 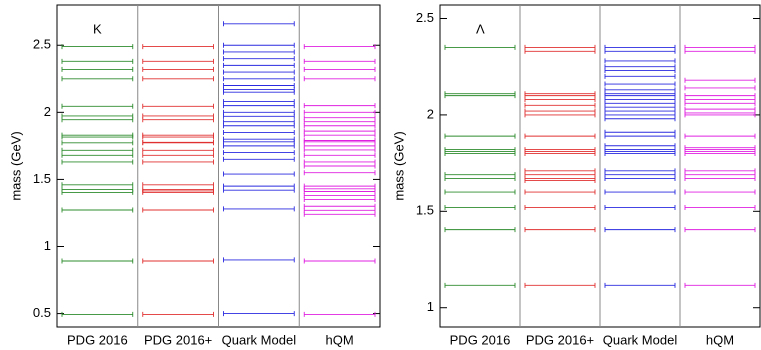 I want to click on y-tick-label: 0.5, so click(x=42, y=312).